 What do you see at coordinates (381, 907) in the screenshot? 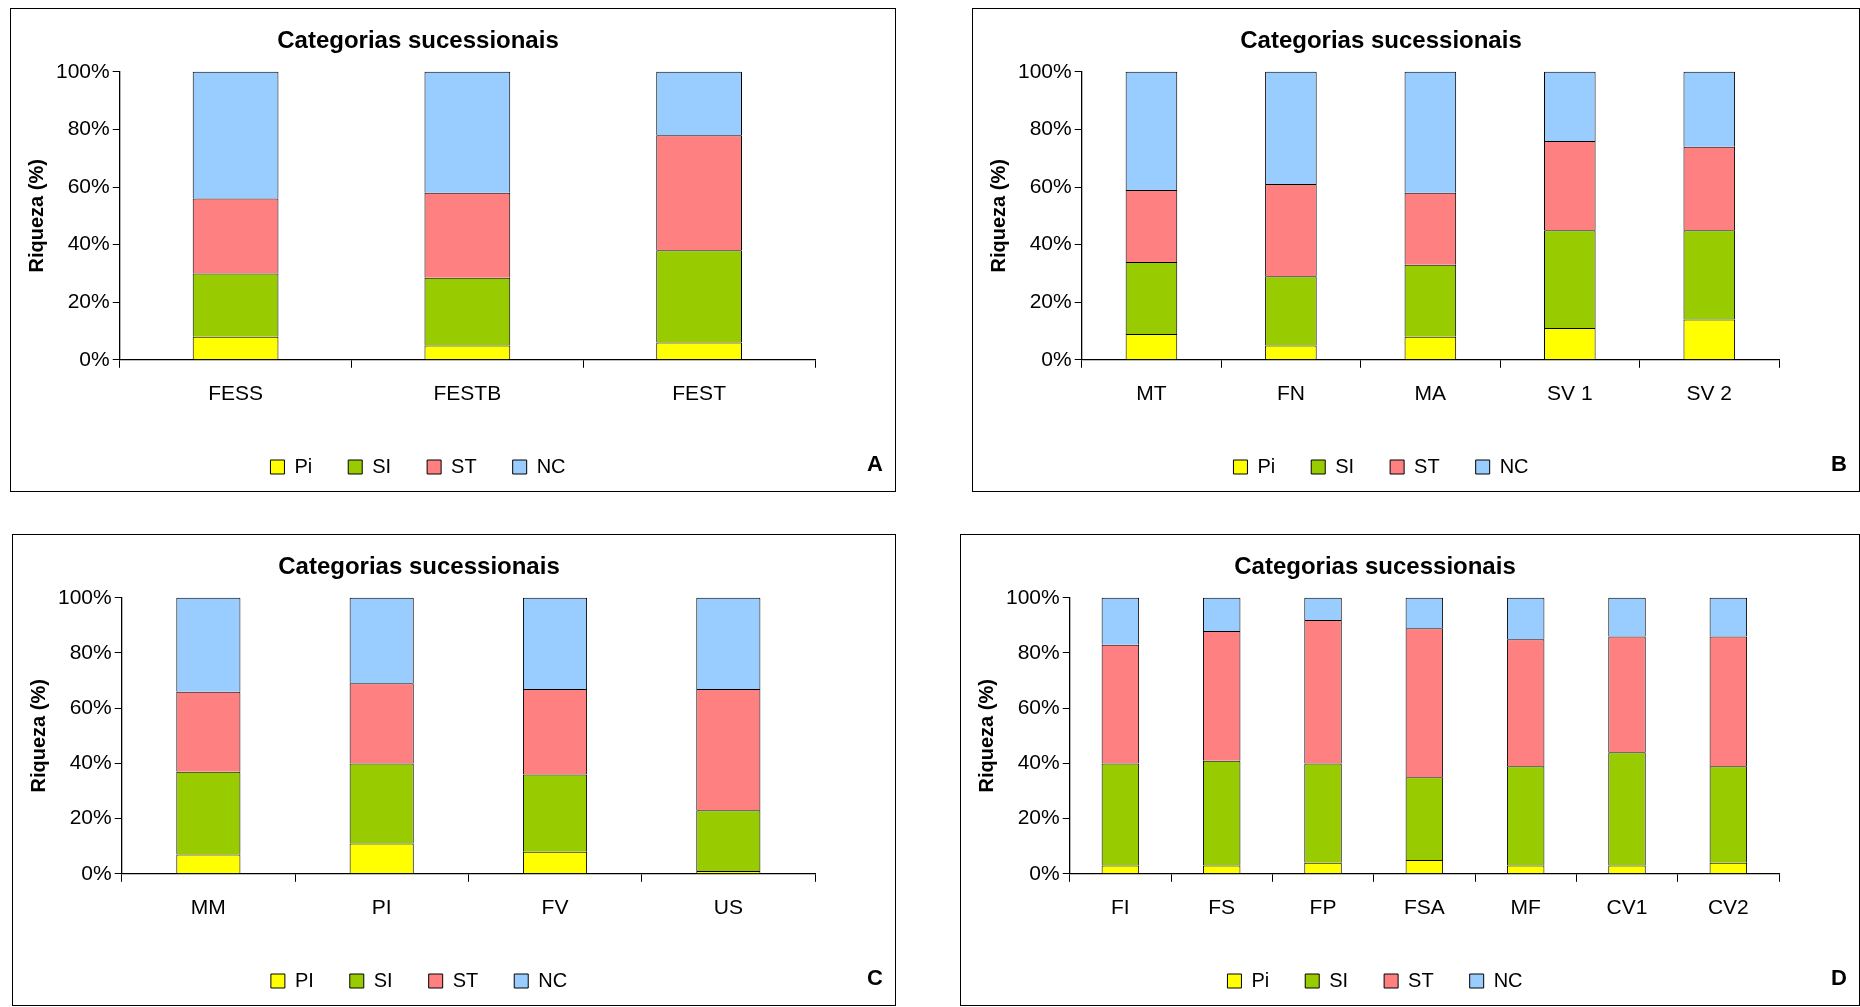
I see `x-tick-label: PI` at bounding box center [381, 907].